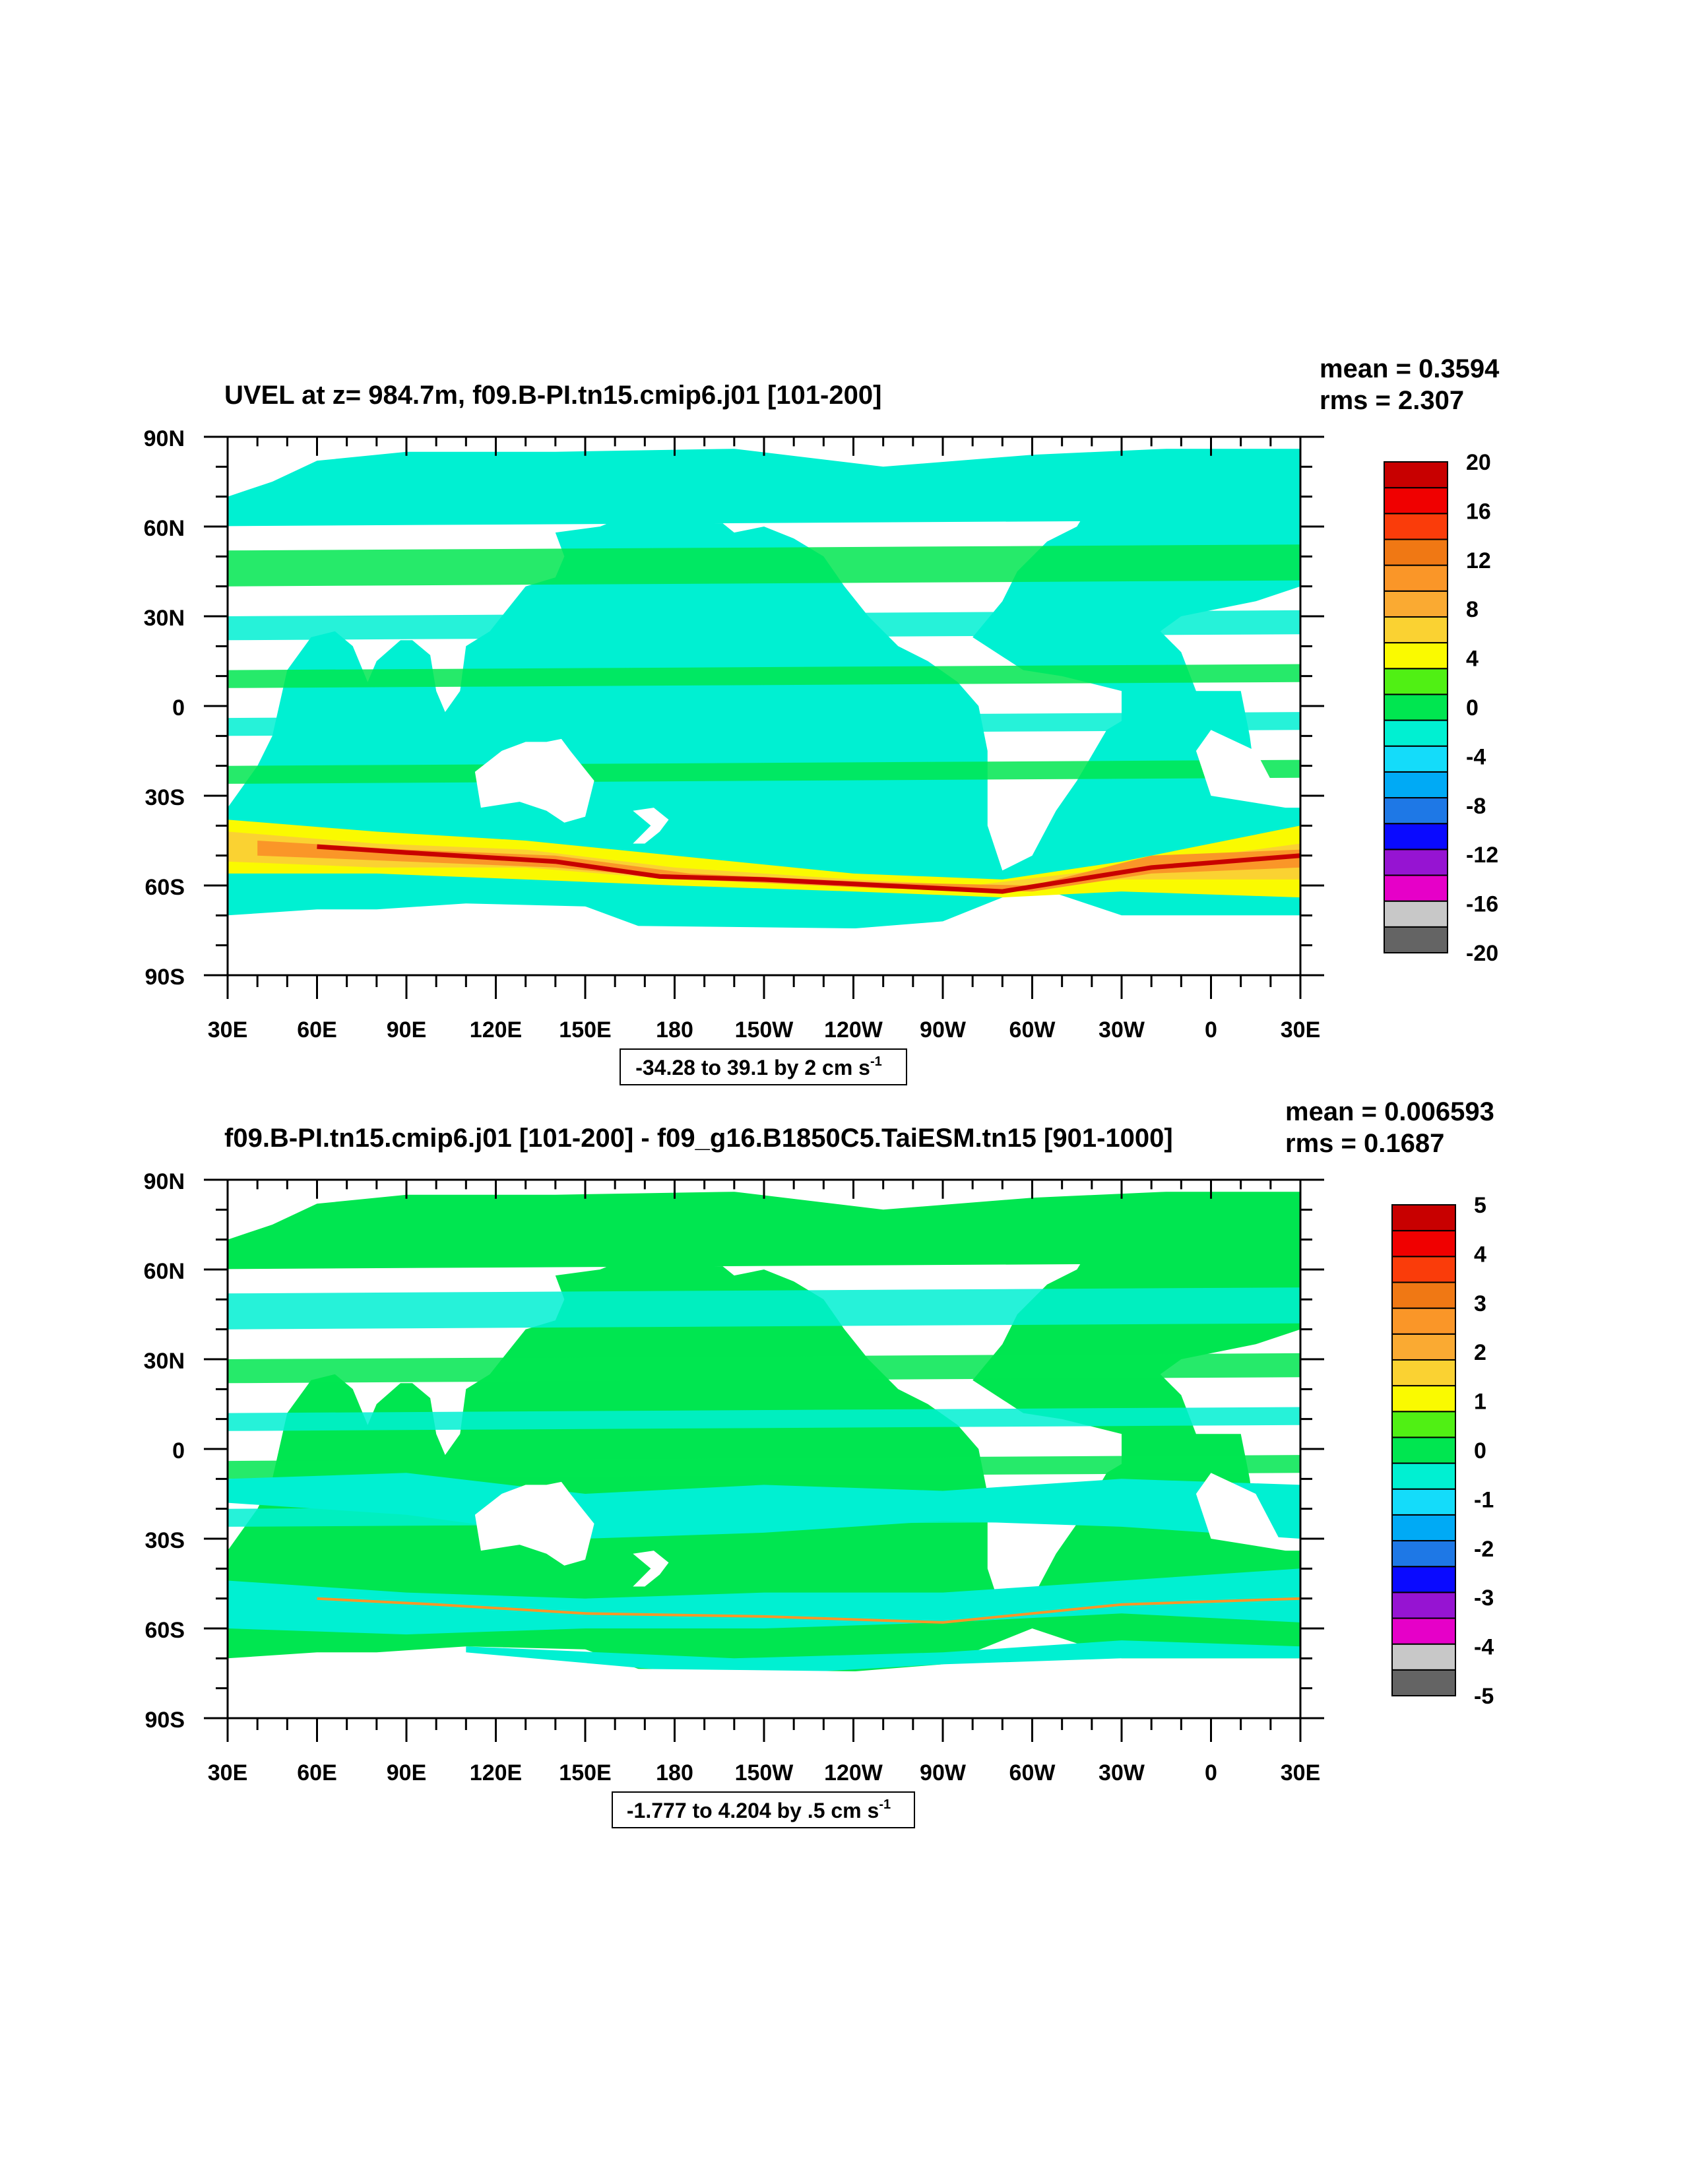  I want to click on colorbar-label: -12, so click(1482, 855).